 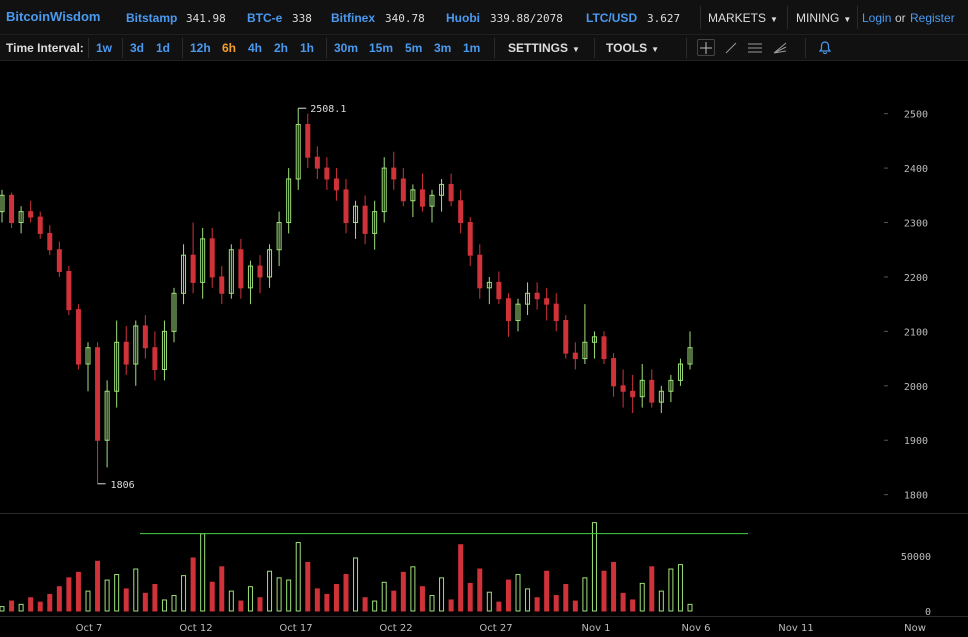 What do you see at coordinates (877, 18) in the screenshot?
I see `login-link: Login` at bounding box center [877, 18].